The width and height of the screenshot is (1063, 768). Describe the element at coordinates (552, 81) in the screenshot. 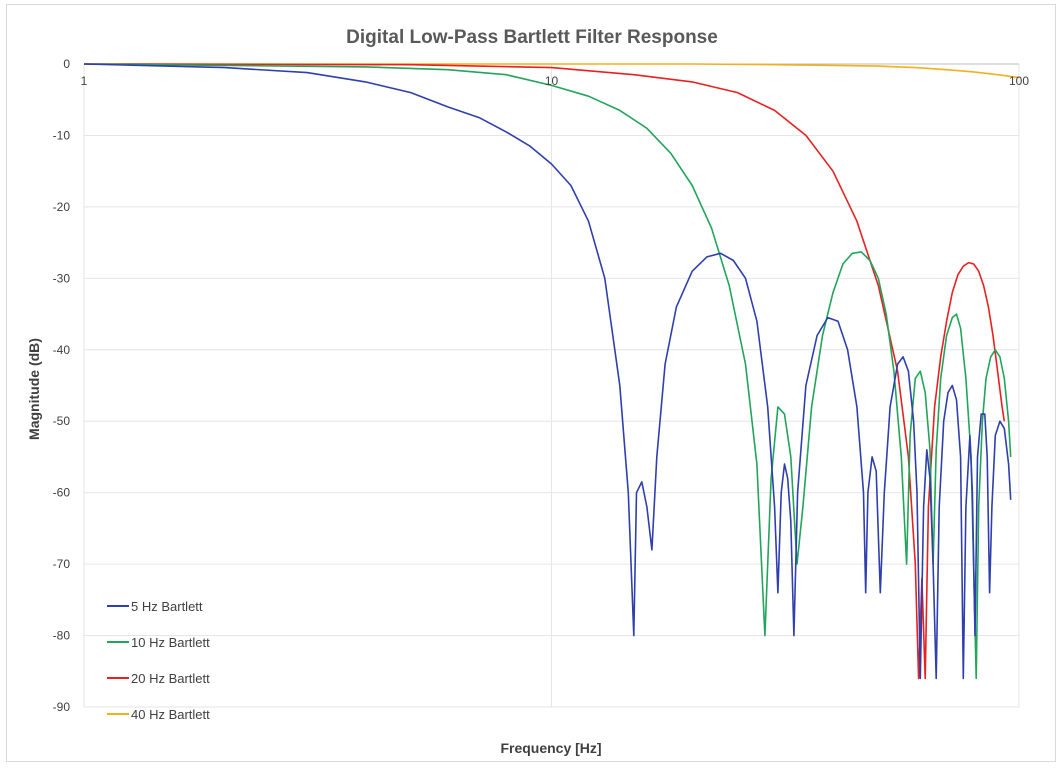

I see `x-tick-label: 10` at that location.